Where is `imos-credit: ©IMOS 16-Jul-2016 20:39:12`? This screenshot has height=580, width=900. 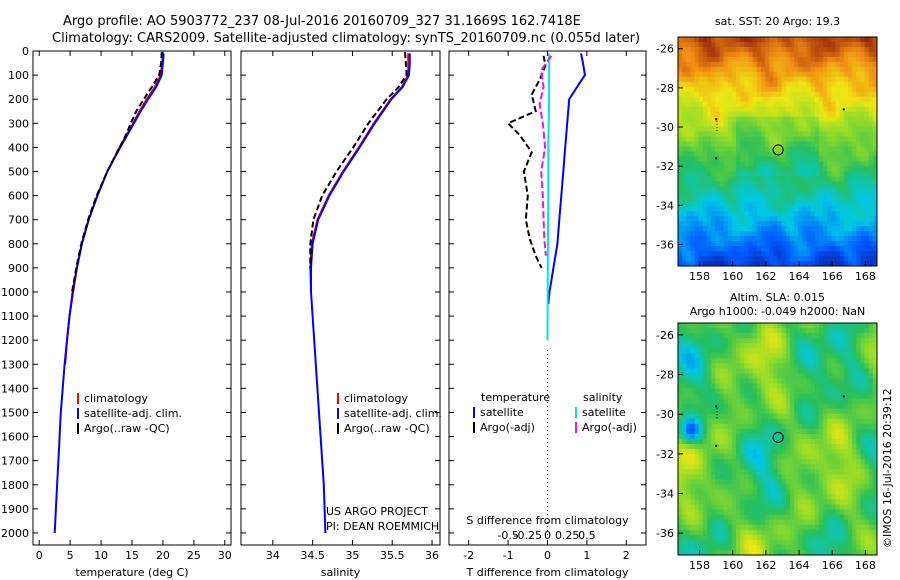
imos-credit: ©IMOS 16-Jul-2016 20:39:12 is located at coordinates (887, 468).